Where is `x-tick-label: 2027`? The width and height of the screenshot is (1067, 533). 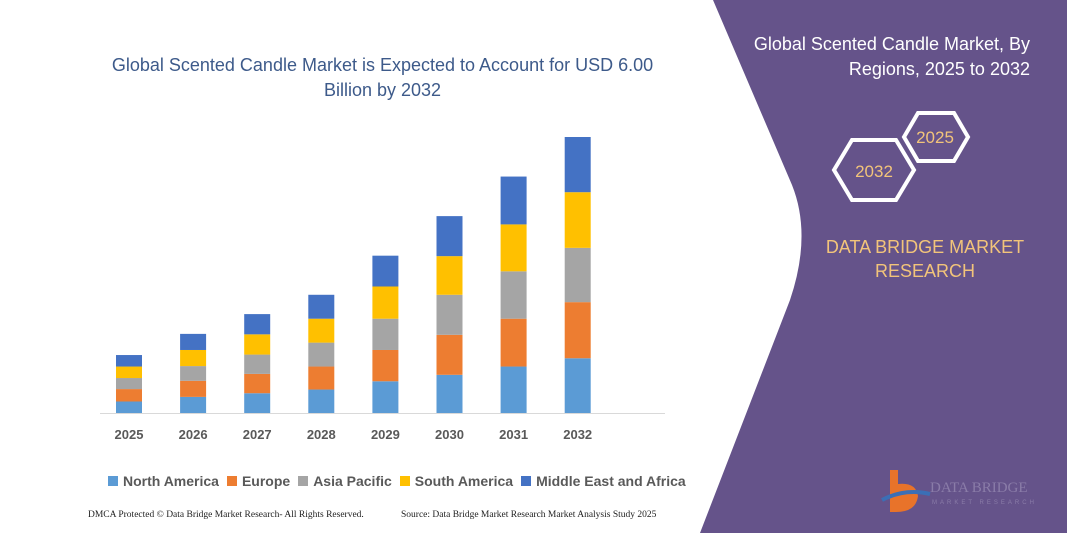 x-tick-label: 2027 is located at coordinates (257, 434).